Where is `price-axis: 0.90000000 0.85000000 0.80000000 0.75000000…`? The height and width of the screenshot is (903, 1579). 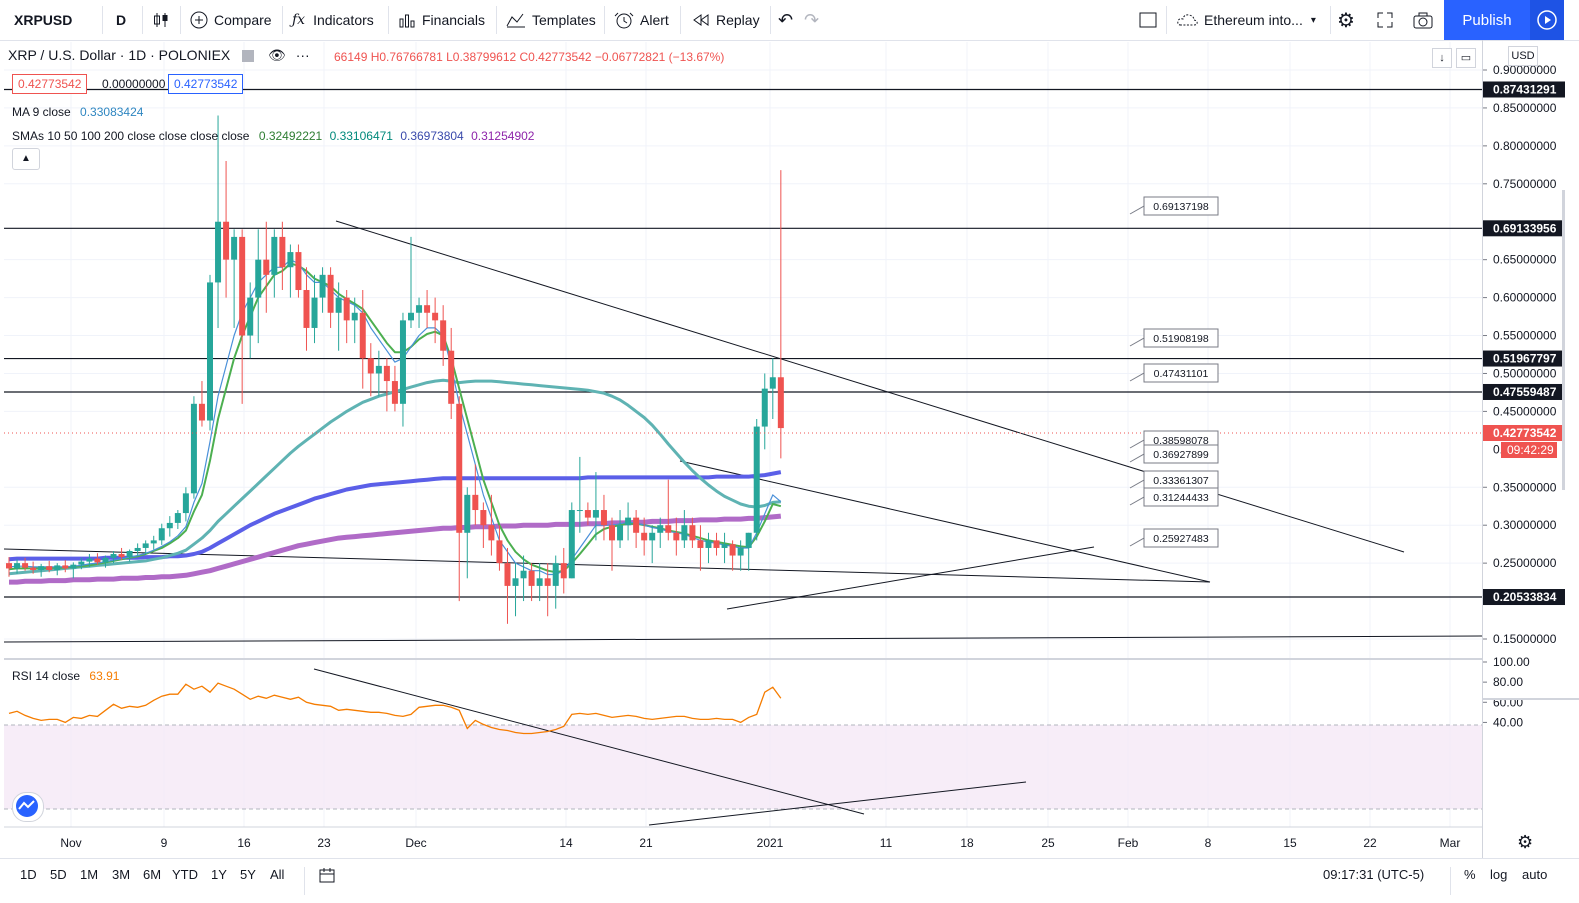
price-axis: 0.90000000 0.85000000 0.80000000 0.75000000… is located at coordinates (1530, 449).